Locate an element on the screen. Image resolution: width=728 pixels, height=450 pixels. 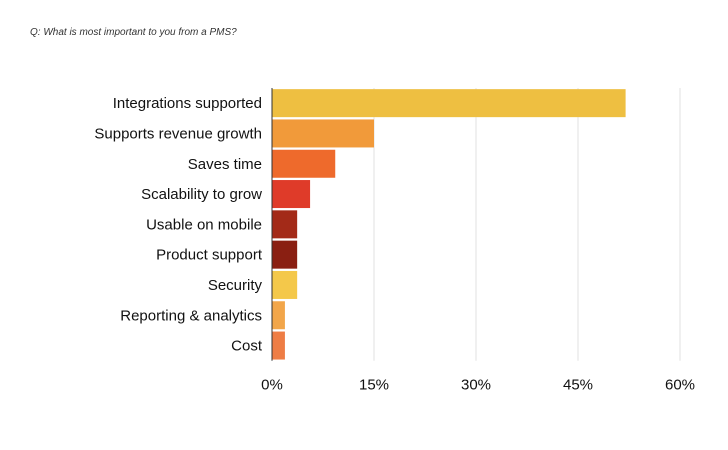
x-tick-label: 15% is located at coordinates (374, 385).